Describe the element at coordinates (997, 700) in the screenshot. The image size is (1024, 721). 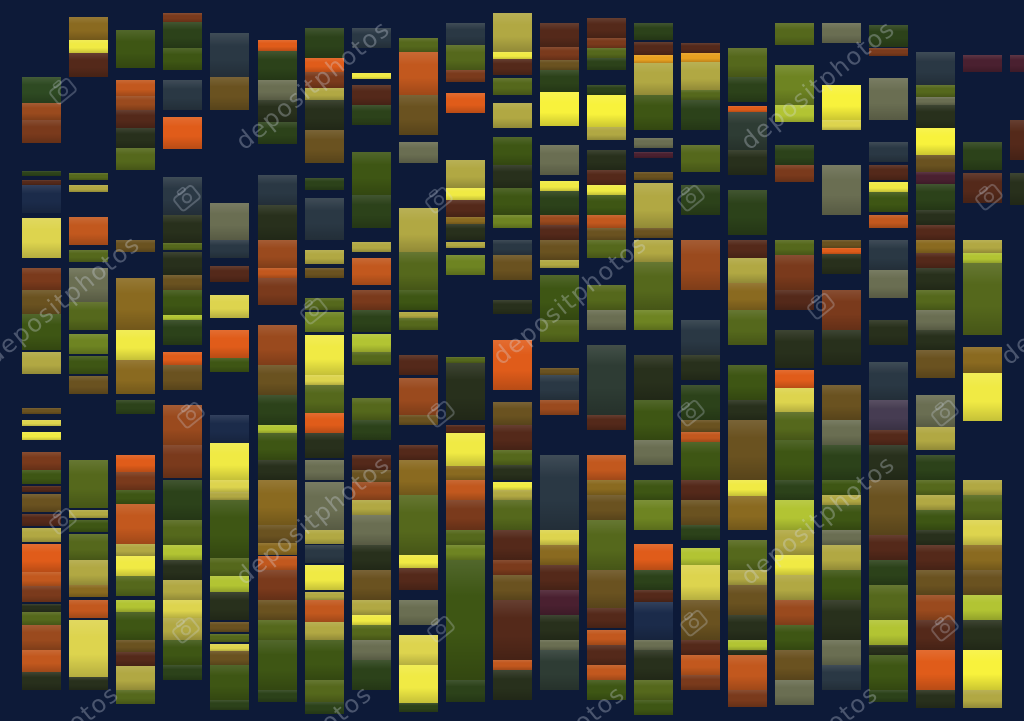
I see `watermark-text: depositphotos` at that location.